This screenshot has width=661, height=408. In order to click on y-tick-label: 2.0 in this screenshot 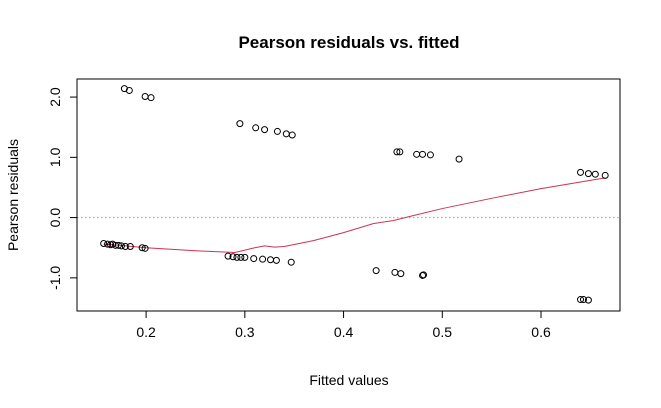, I will do `click(55, 97)`.